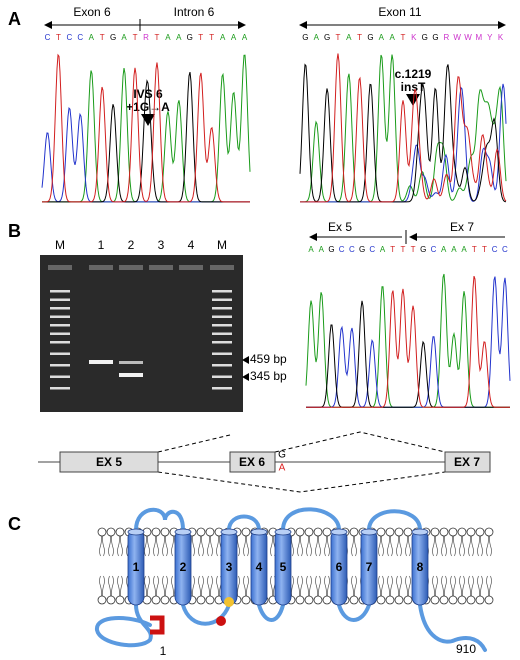 This screenshot has width=520, height=660. I want to click on wild-type-base: G, so click(282, 455).